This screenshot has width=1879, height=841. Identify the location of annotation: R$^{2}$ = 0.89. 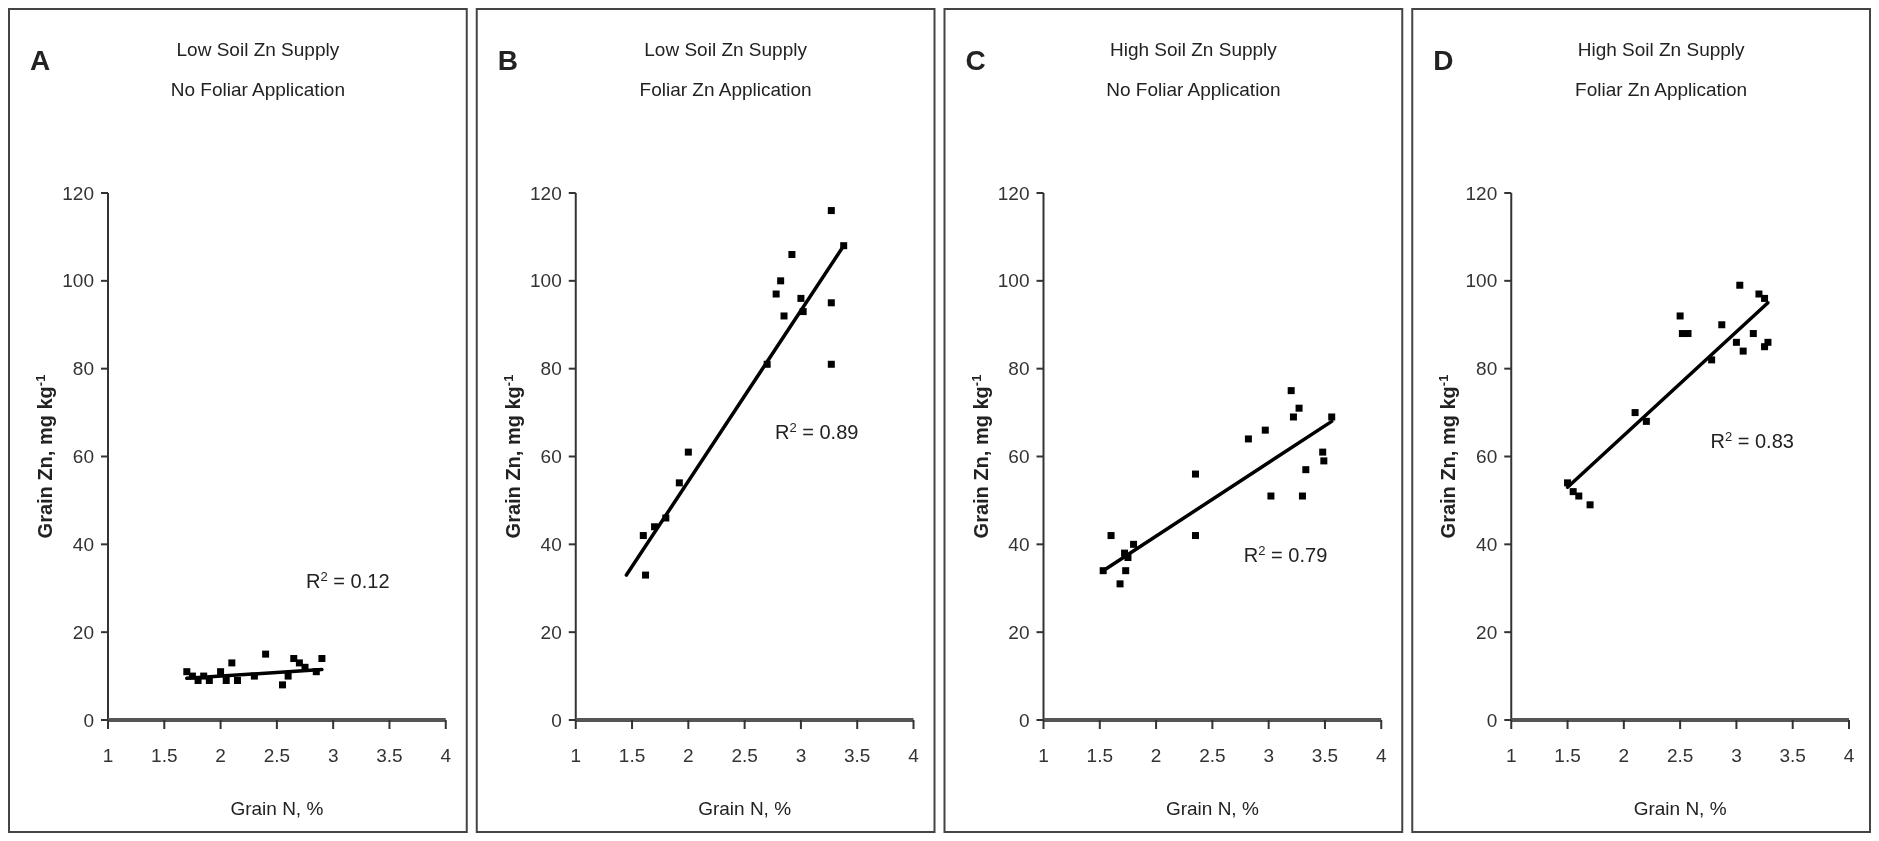
(816, 431).